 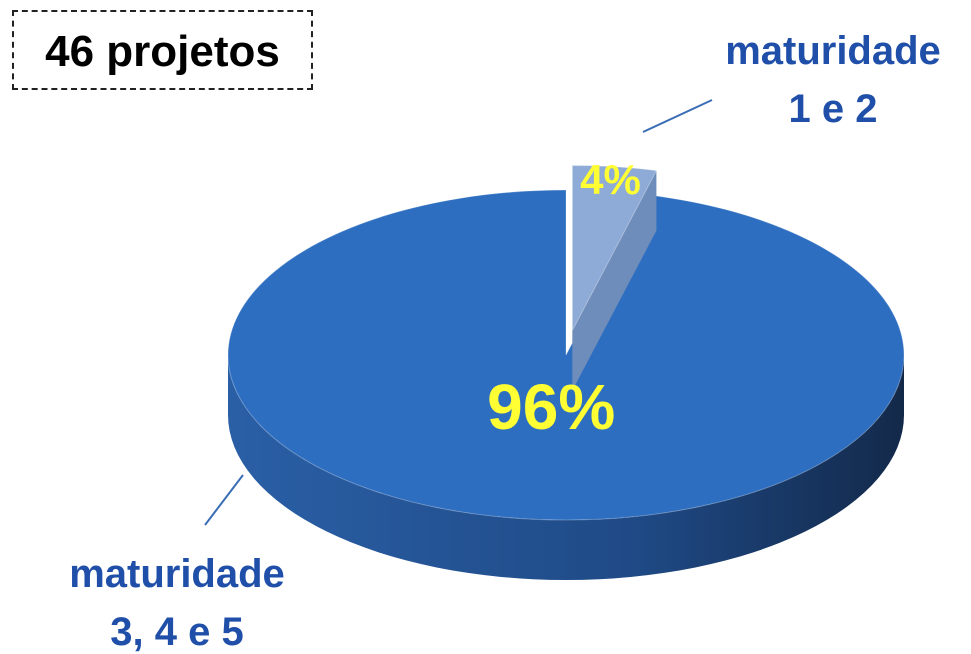 I want to click on category-label: maturidade 3, 4 e 5, so click(x=177, y=603).